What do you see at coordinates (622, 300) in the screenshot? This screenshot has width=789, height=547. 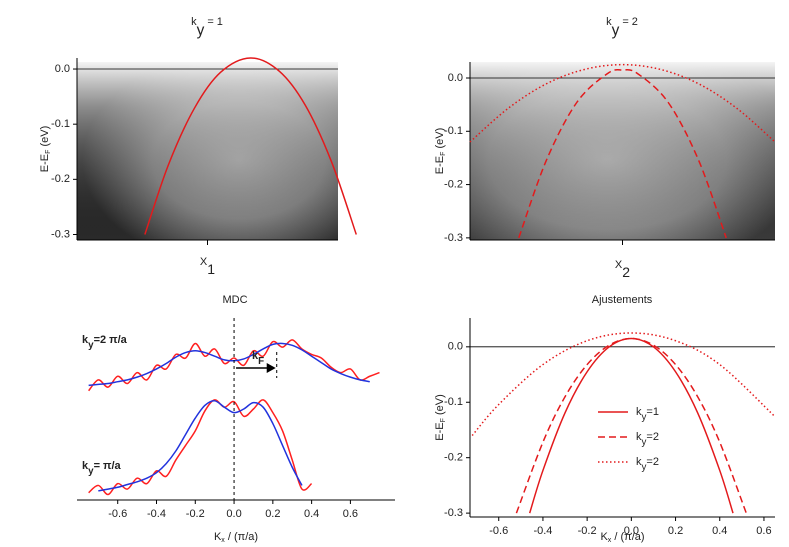 I see `chart-title: Ajustements` at bounding box center [622, 300].